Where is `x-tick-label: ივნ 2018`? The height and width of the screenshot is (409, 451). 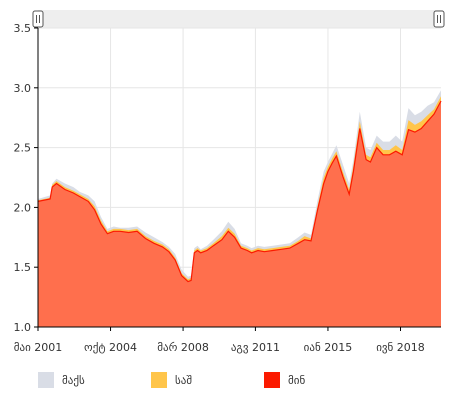
x-tick-label: ივნ 2018 is located at coordinates (400, 347).